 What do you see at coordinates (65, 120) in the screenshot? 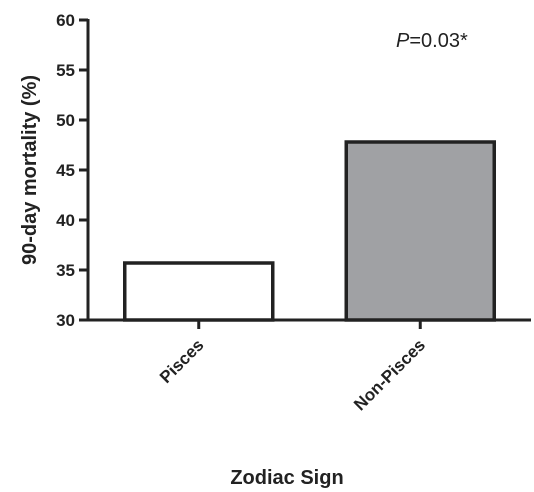
I see `y-tick-label-50: 50` at bounding box center [65, 120].